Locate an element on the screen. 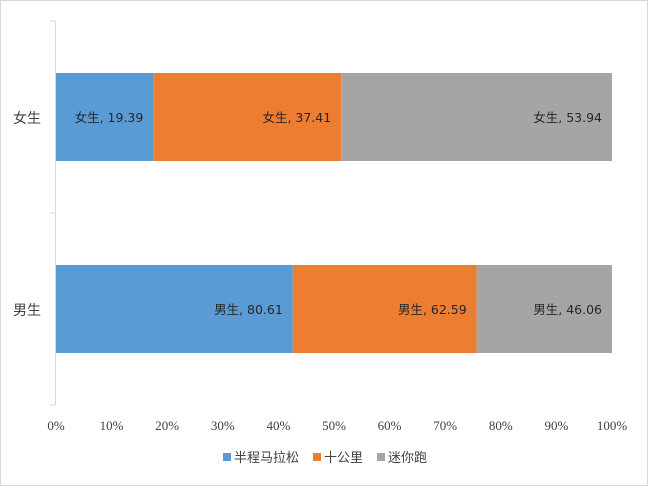 The height and width of the screenshot is (488, 650). legend-item: 迷你跑 is located at coordinates (402, 458).